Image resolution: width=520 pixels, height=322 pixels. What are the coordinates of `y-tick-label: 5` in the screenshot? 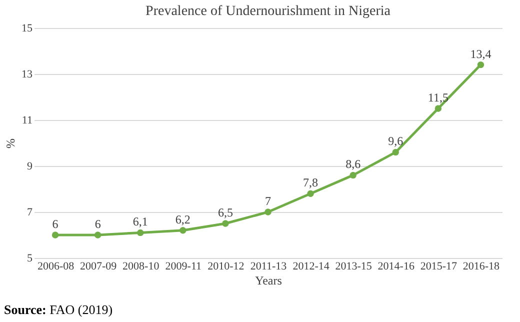 It's located at (30, 258).